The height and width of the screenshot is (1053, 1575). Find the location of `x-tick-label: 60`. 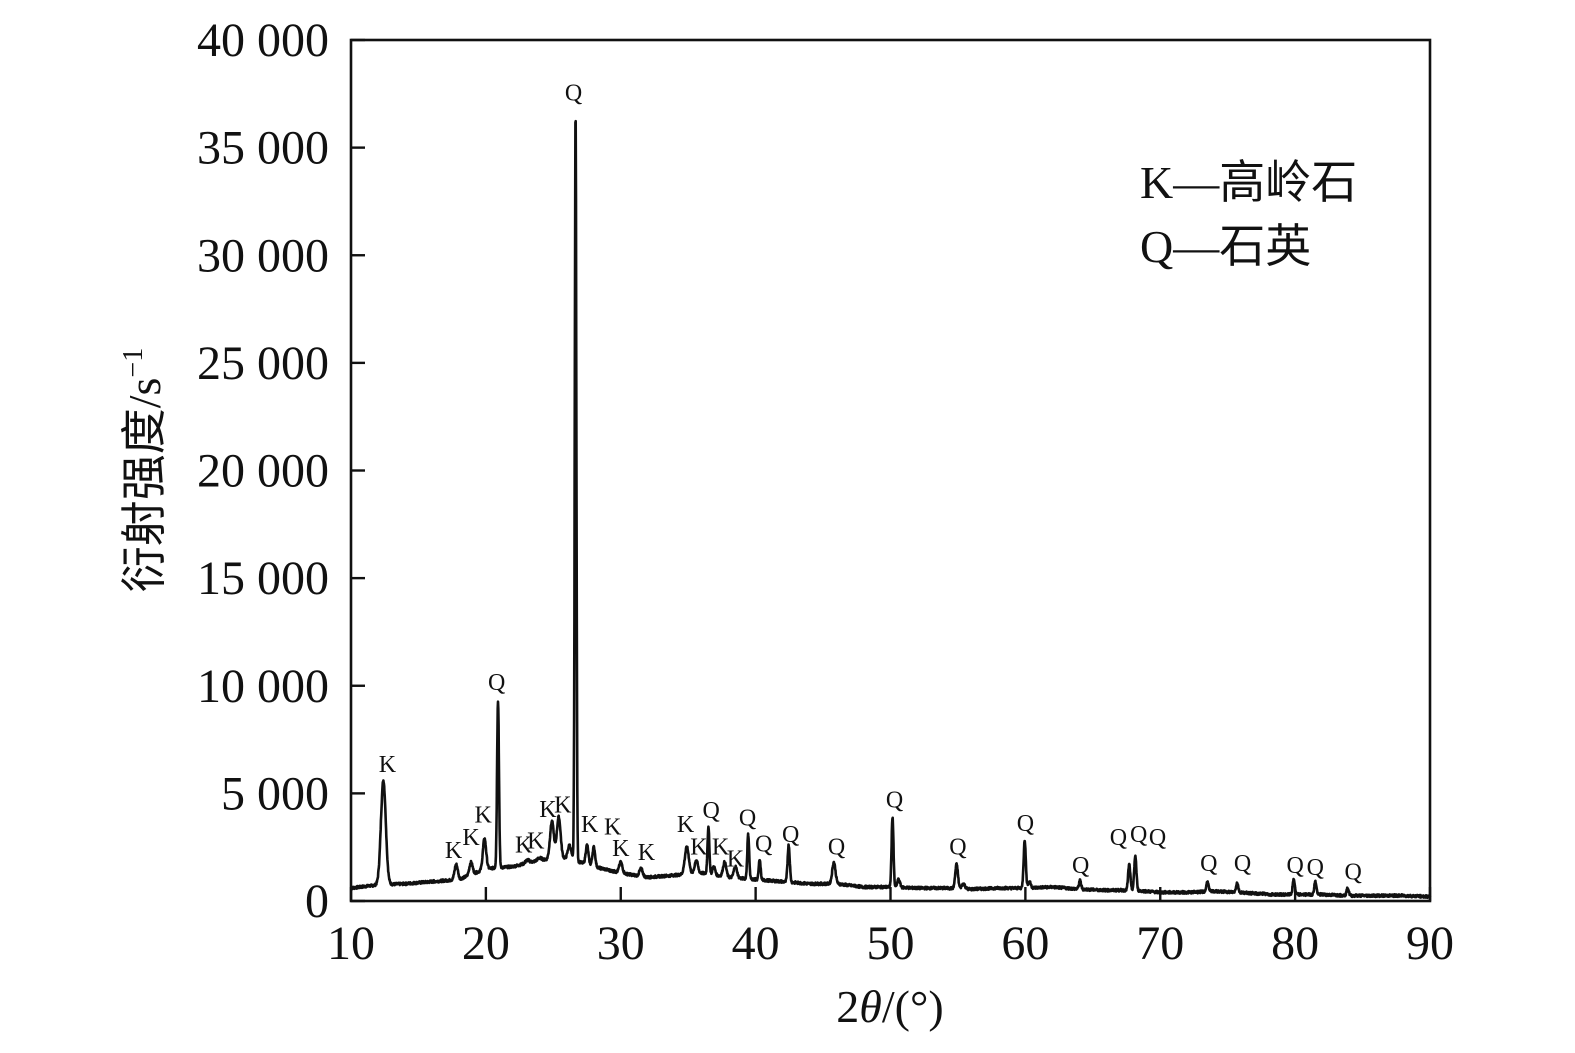

x-tick-label: 60 is located at coordinates (1025, 943).